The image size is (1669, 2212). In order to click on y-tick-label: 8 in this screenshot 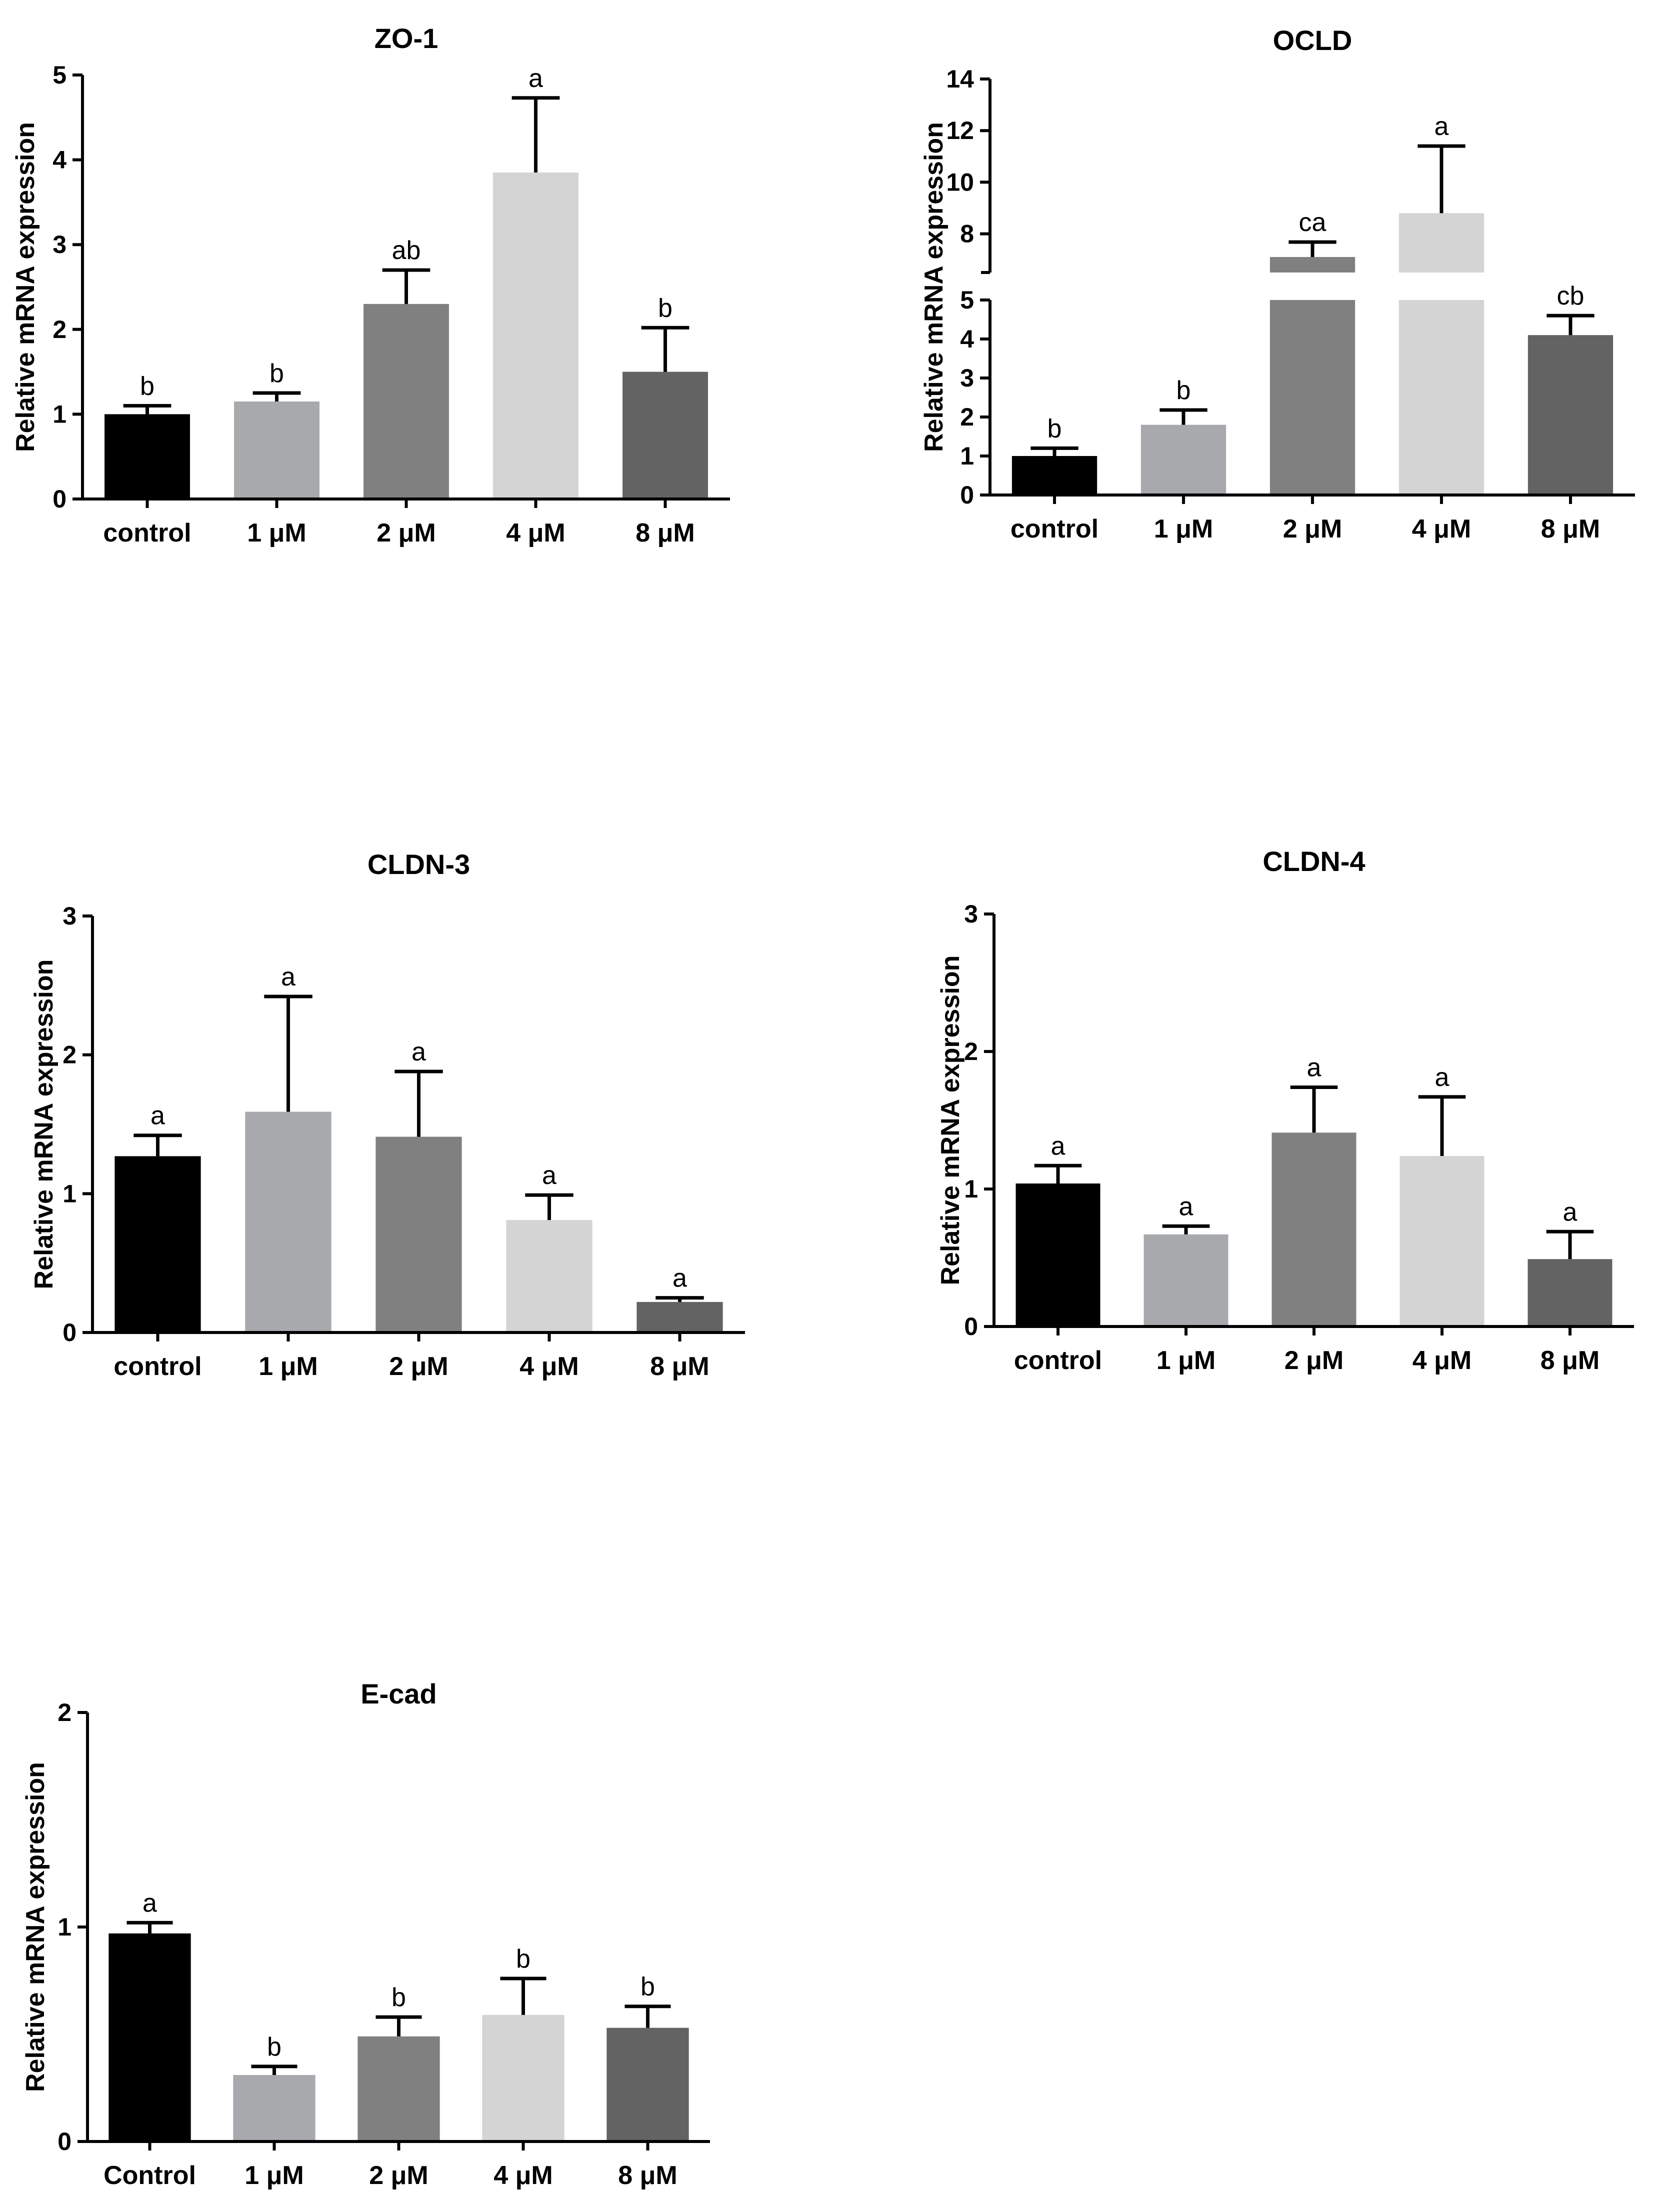, I will do `click(967, 234)`.